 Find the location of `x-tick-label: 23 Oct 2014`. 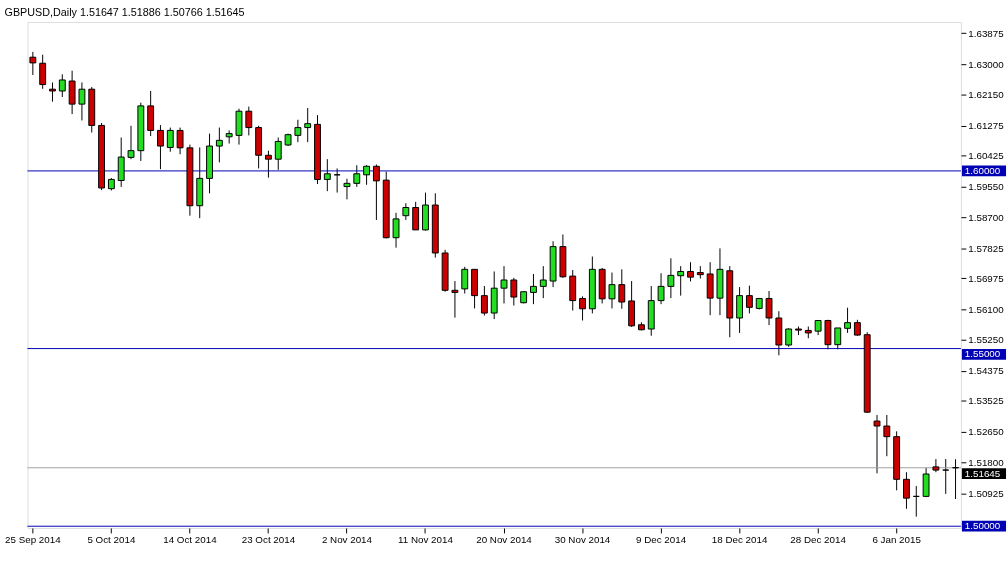

x-tick-label: 23 Oct 2014 is located at coordinates (268, 540).